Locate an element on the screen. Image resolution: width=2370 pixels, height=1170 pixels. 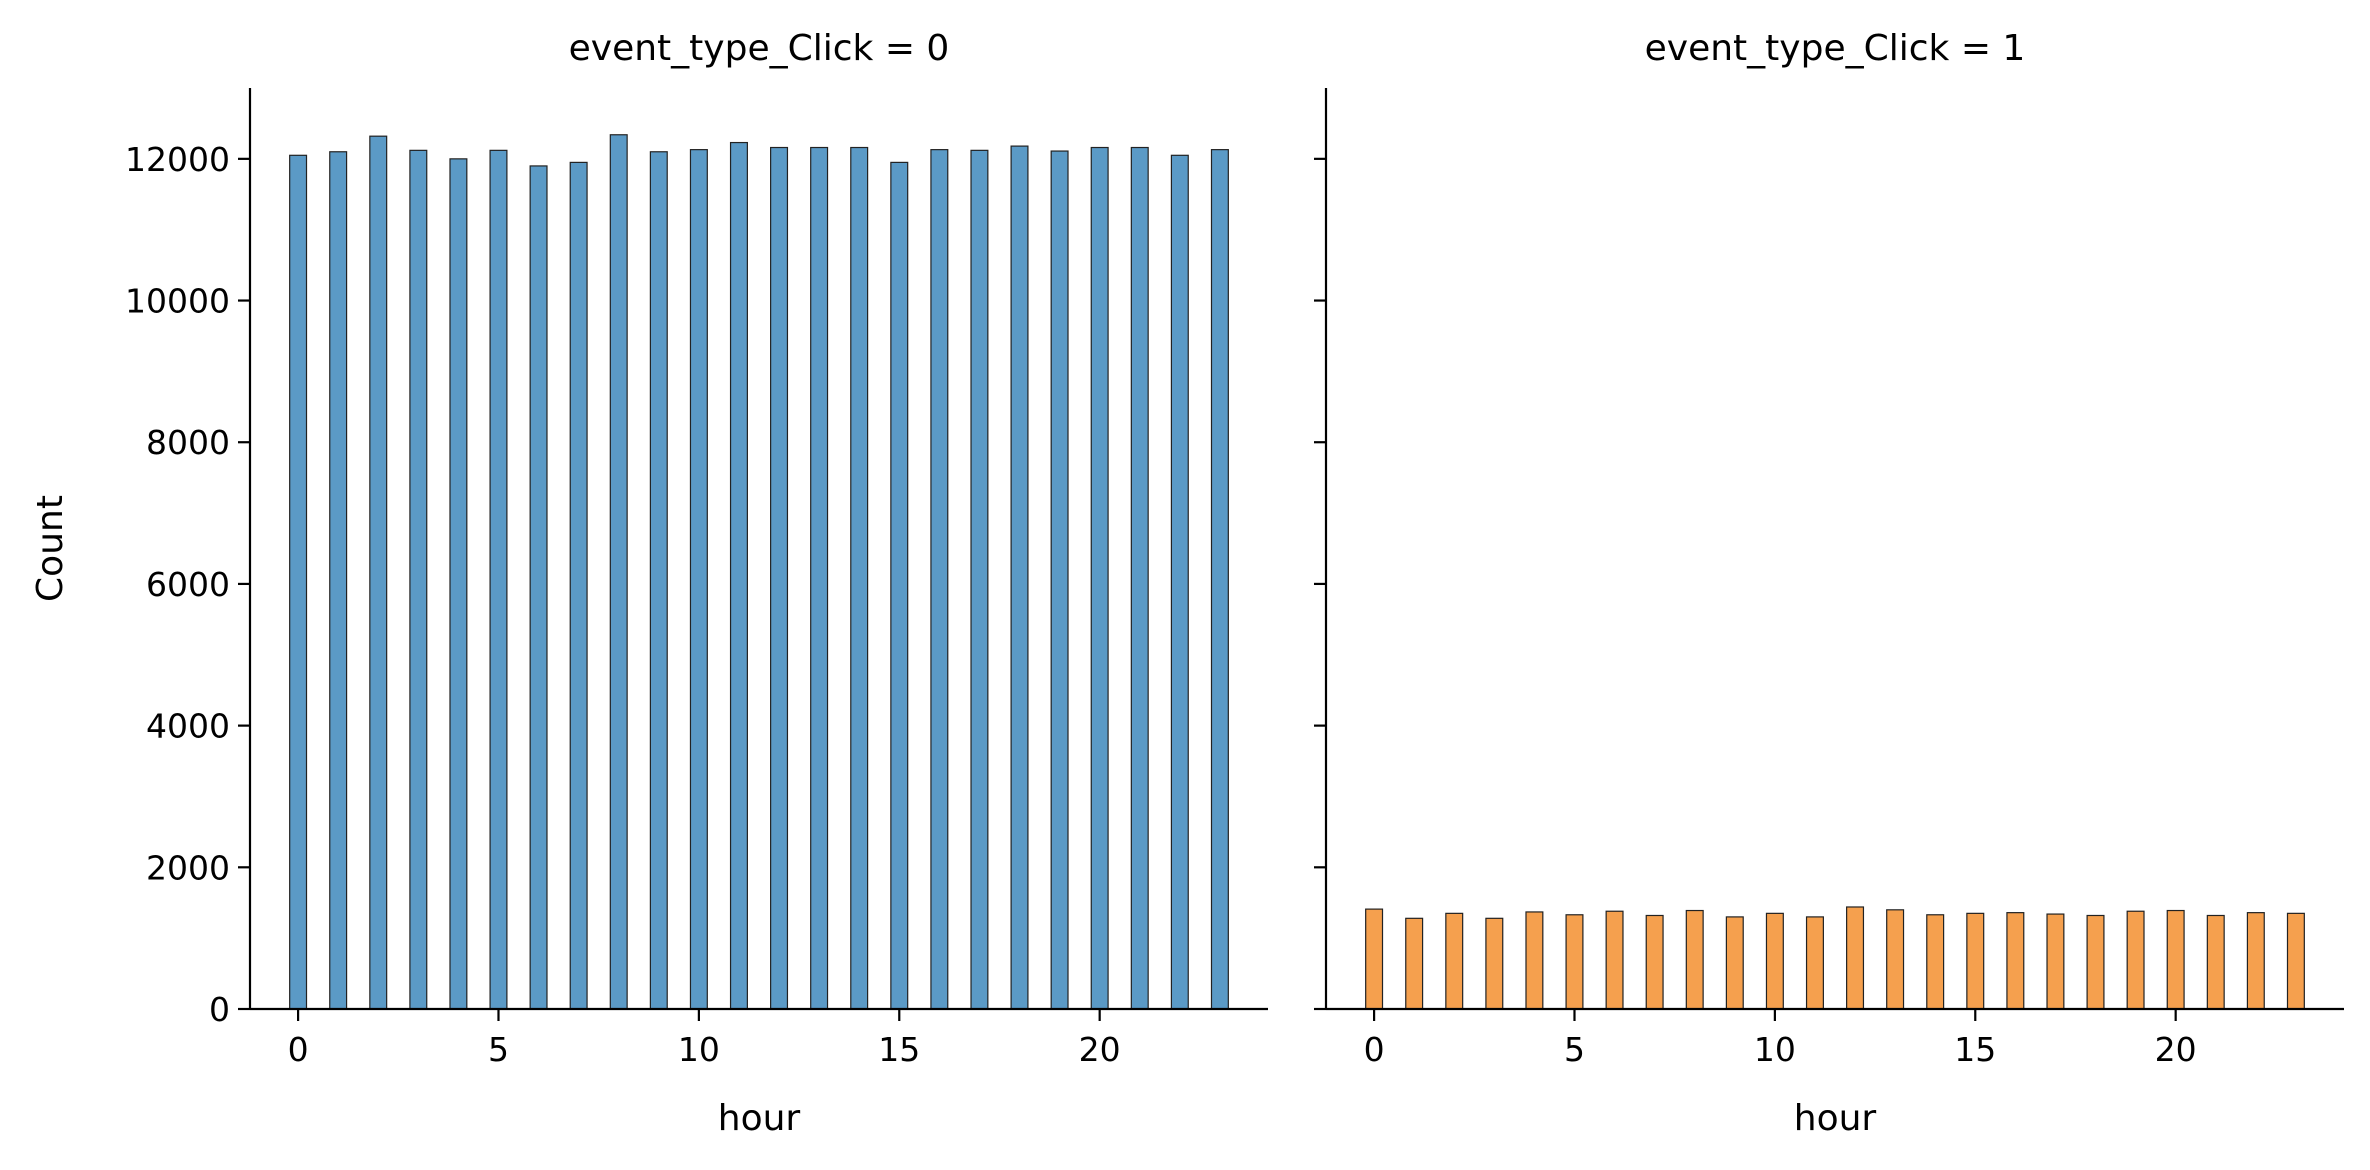
y-tick-label-8000: 8000 is located at coordinates (188, 442).